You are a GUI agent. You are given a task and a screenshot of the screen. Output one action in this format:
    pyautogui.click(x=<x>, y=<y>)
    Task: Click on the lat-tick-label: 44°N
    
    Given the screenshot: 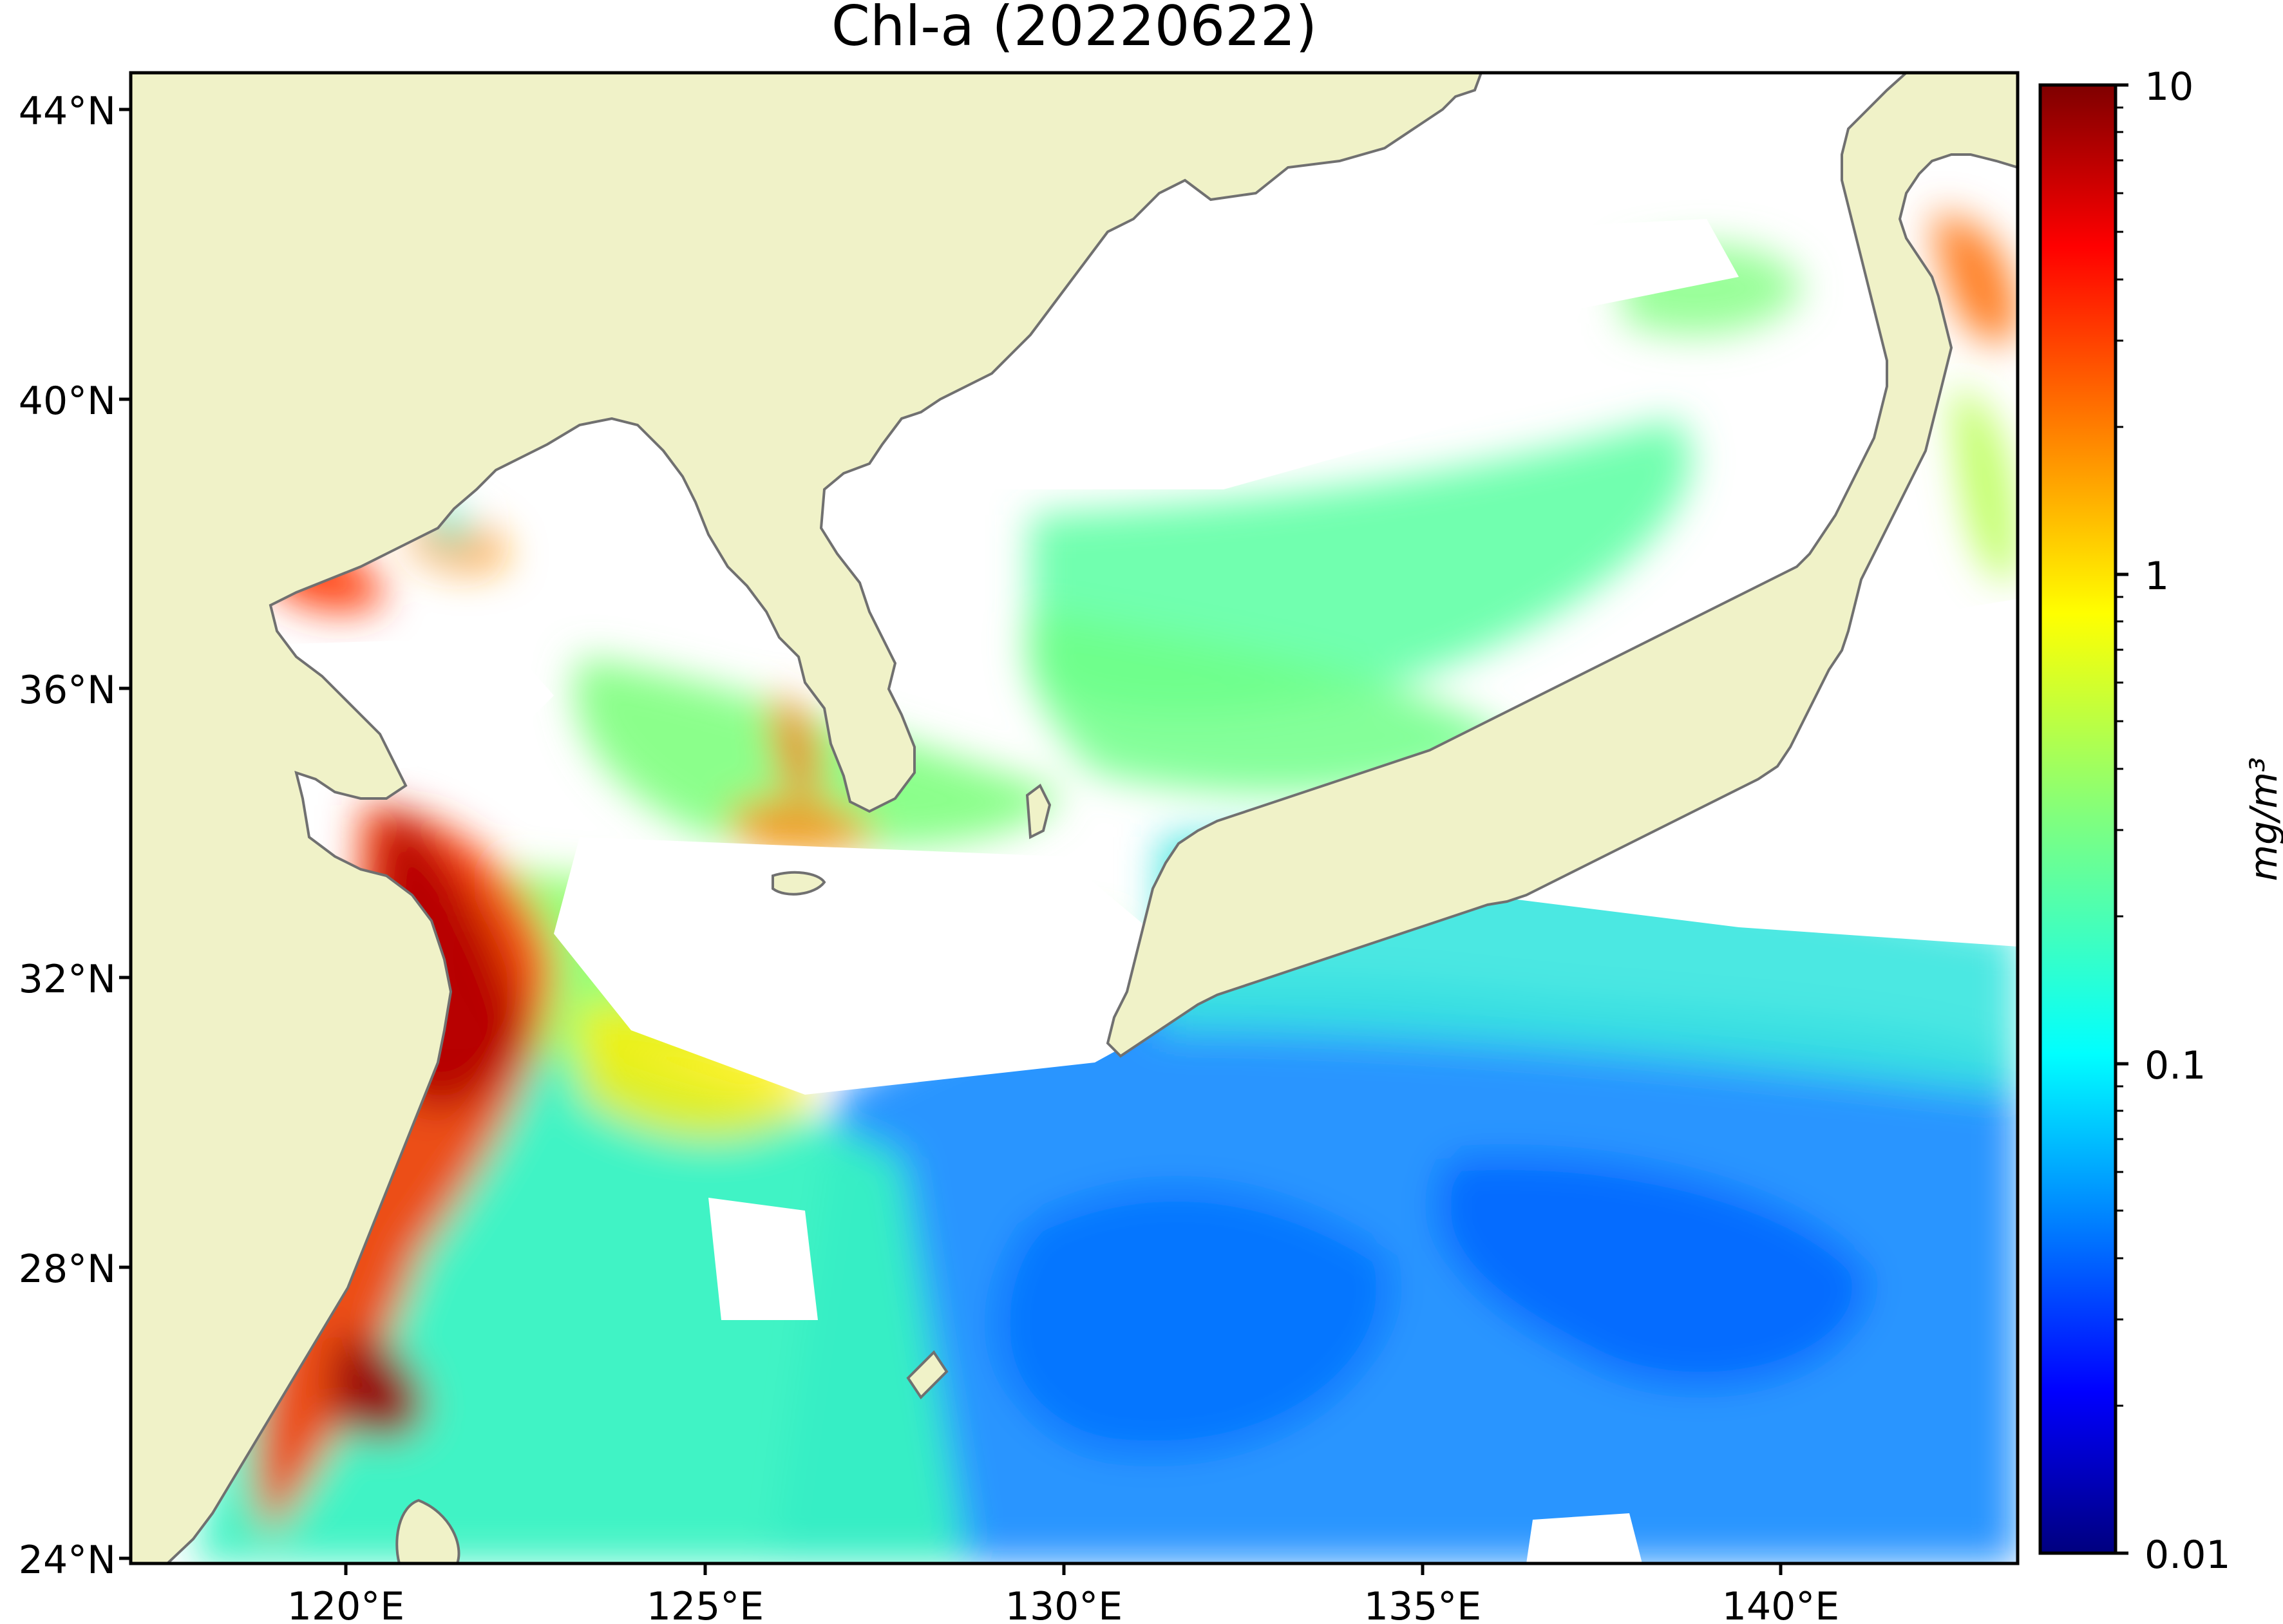 What is the action you would take?
    pyautogui.click(x=67, y=112)
    